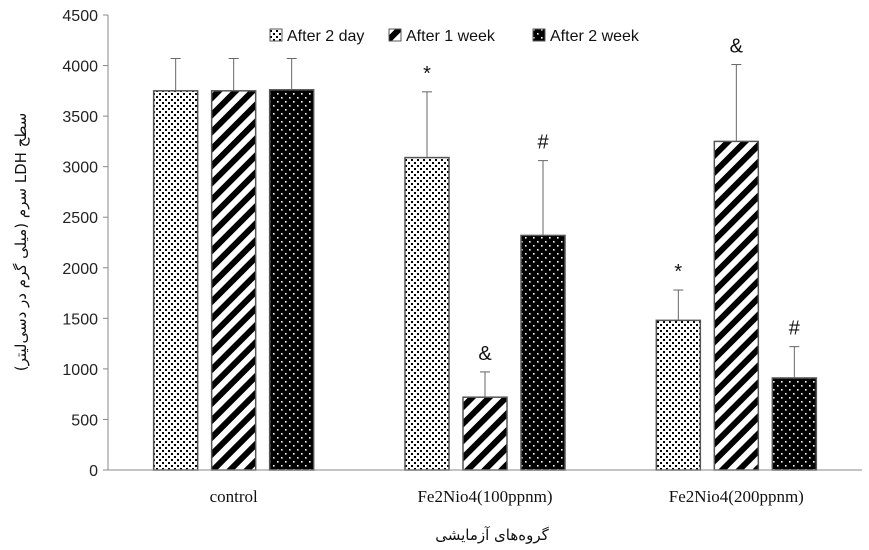  Describe the element at coordinates (80, 218) in the screenshot. I see `y-tick-label: 2500` at that location.